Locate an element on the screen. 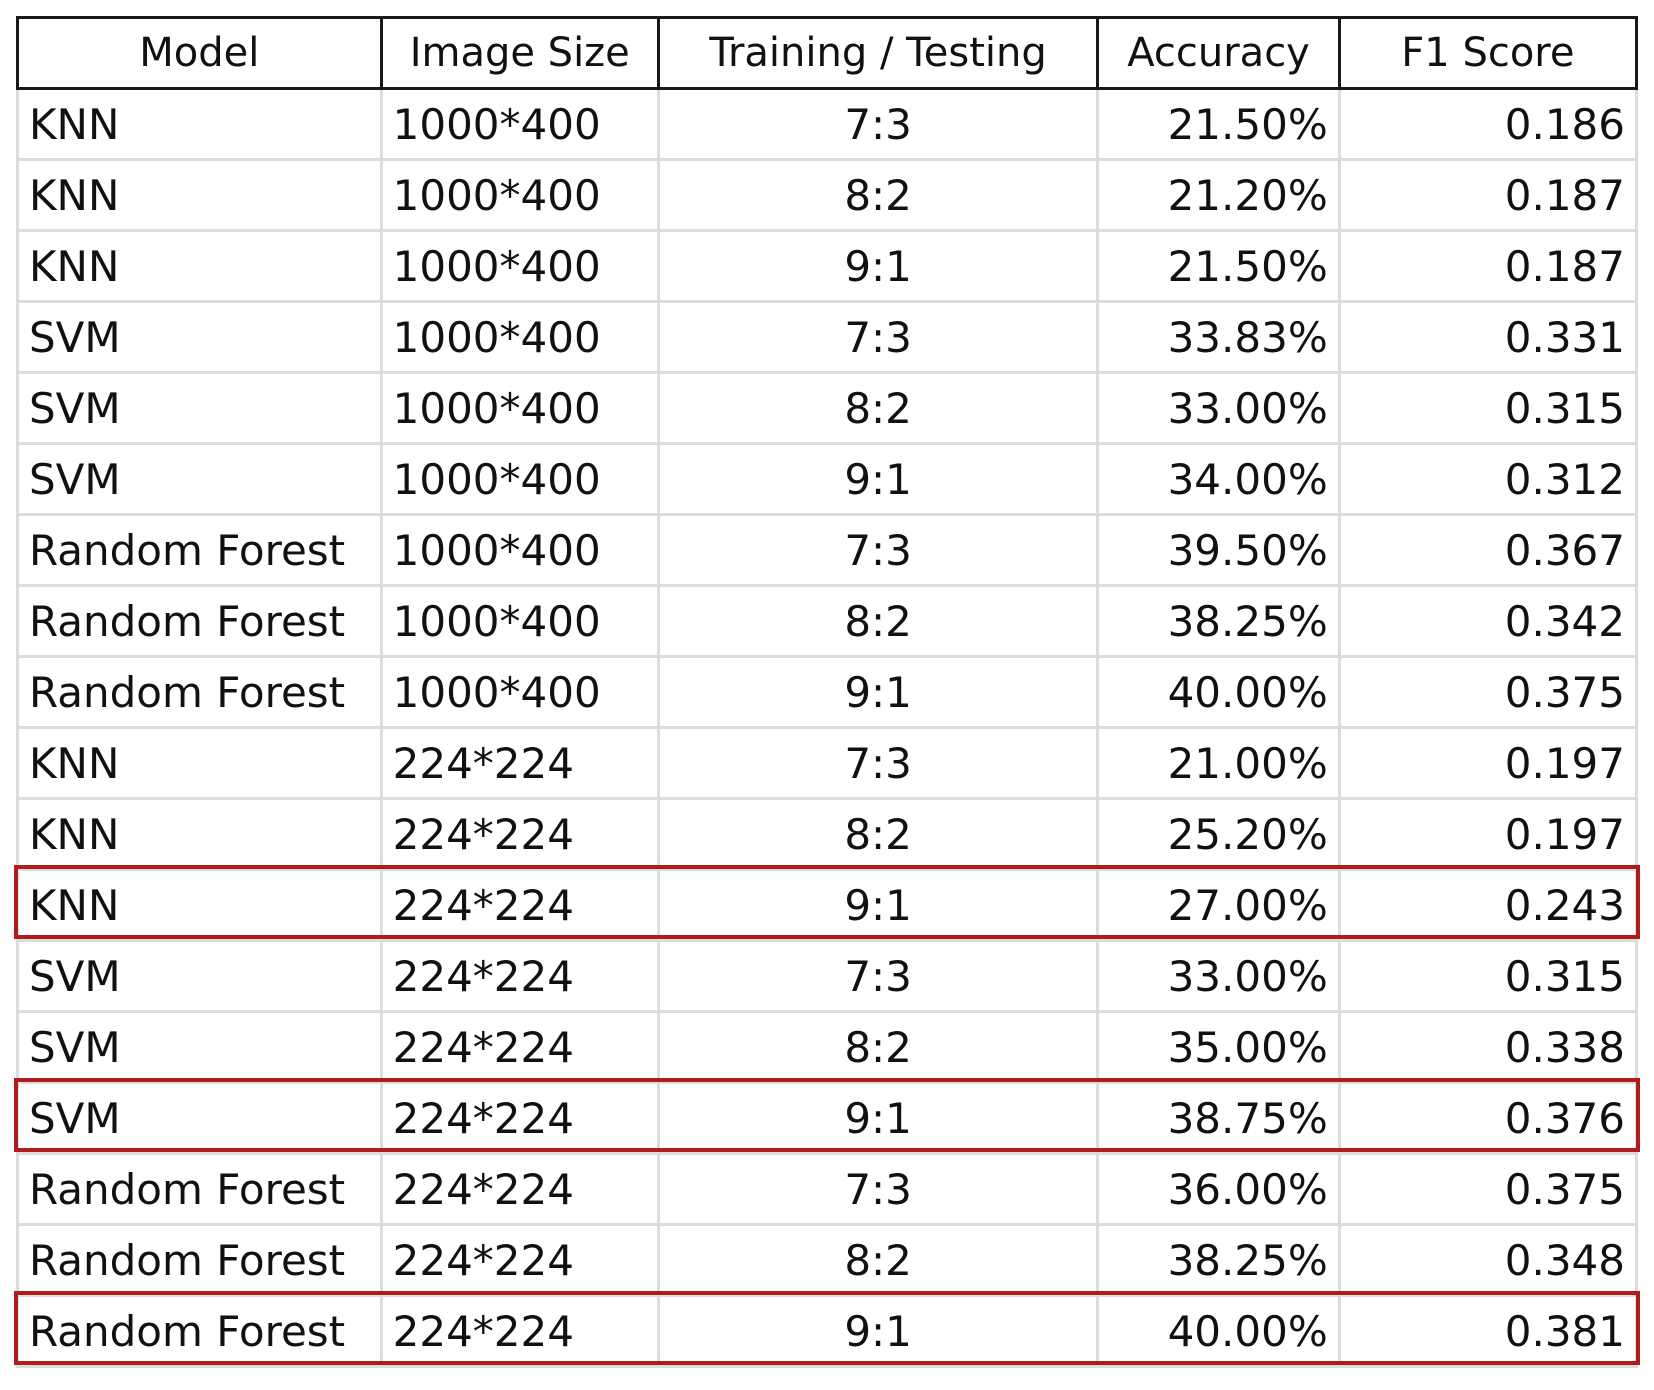  accuracy-cell: 34.00% is located at coordinates (1218, 479).